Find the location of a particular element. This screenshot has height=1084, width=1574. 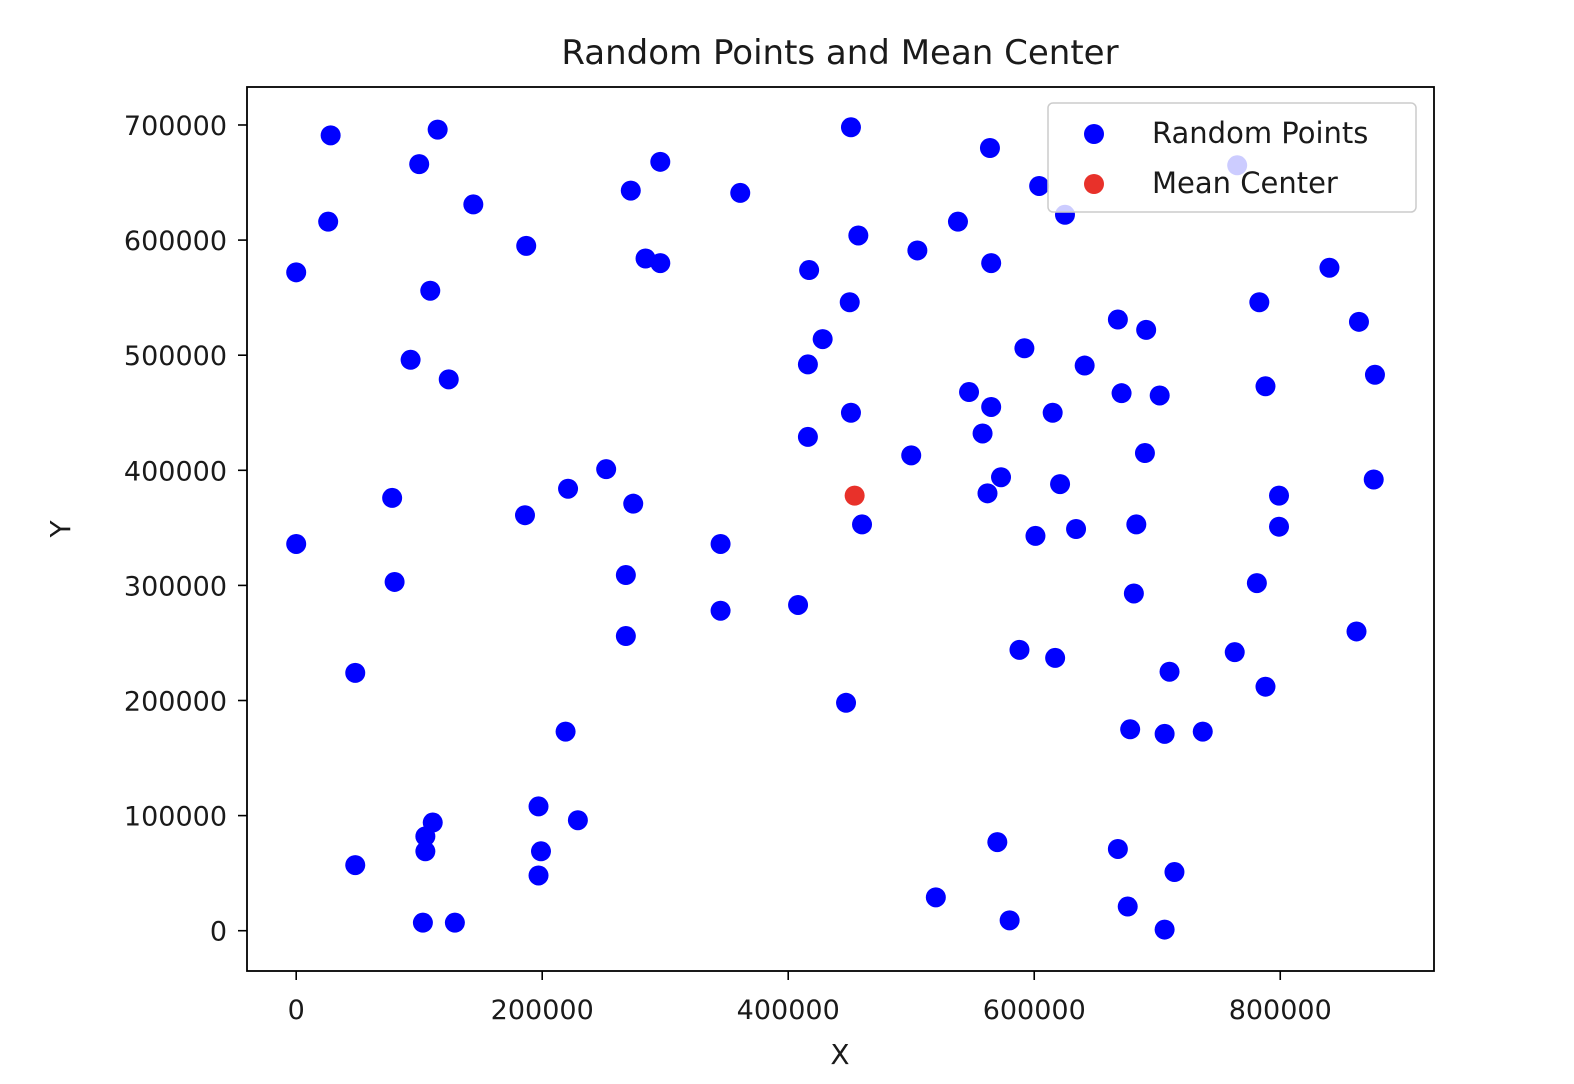

x-tick-label-4: 800000 is located at coordinates (1280, 1010).